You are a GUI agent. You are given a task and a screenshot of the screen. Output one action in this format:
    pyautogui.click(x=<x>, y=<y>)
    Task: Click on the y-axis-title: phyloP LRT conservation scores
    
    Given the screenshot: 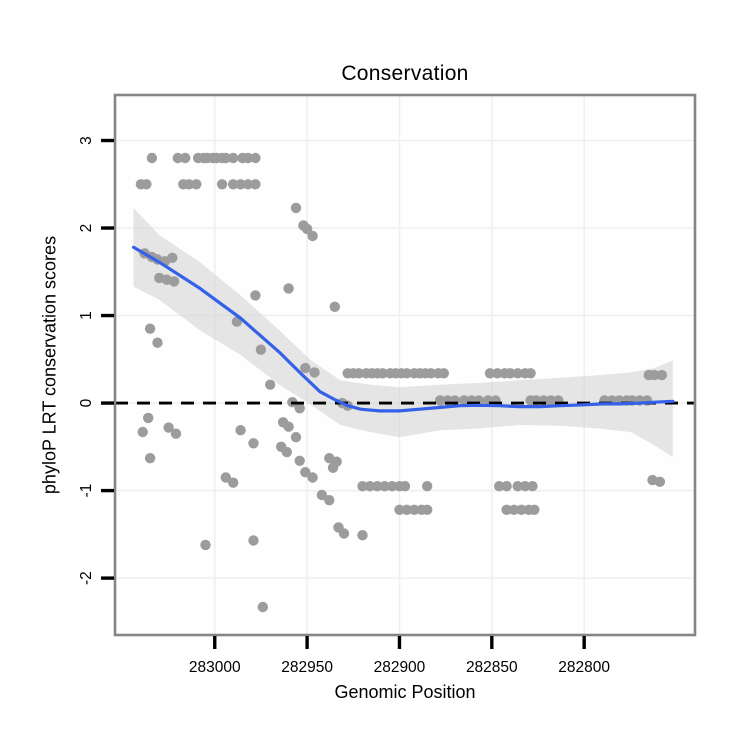 What is the action you would take?
    pyautogui.click(x=49, y=365)
    